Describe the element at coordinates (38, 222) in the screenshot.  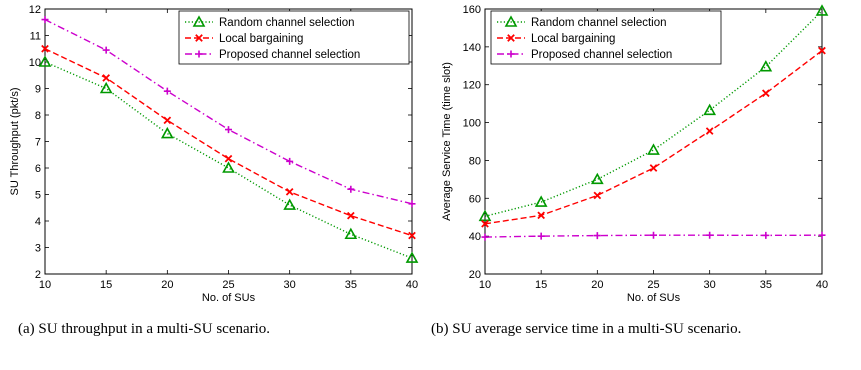
I see `y-tick-label: 4` at that location.